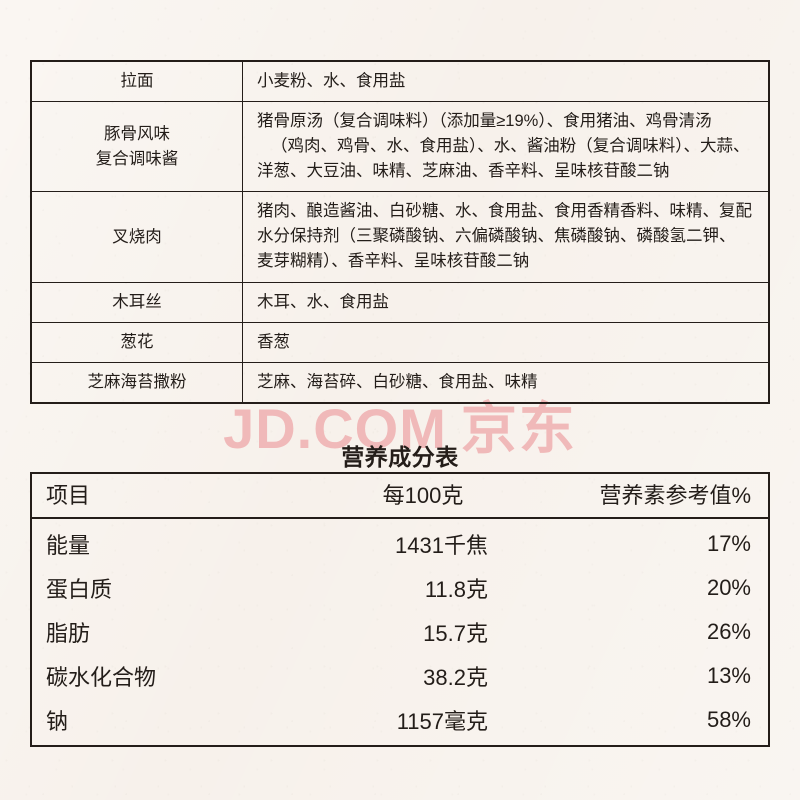 This screenshot has height=800, width=800. I want to click on ingredient-component-name: 拉面, so click(136, 81).